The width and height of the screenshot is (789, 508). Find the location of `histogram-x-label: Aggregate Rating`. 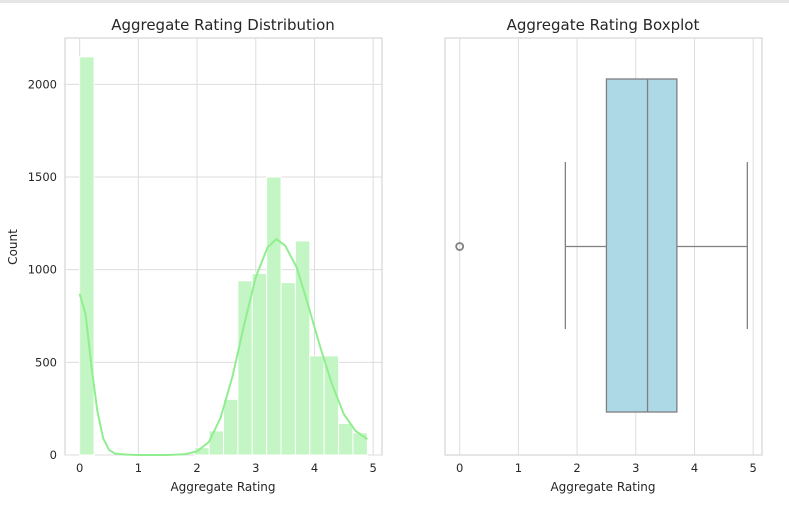

histogram-x-label: Aggregate Rating is located at coordinates (222, 487).